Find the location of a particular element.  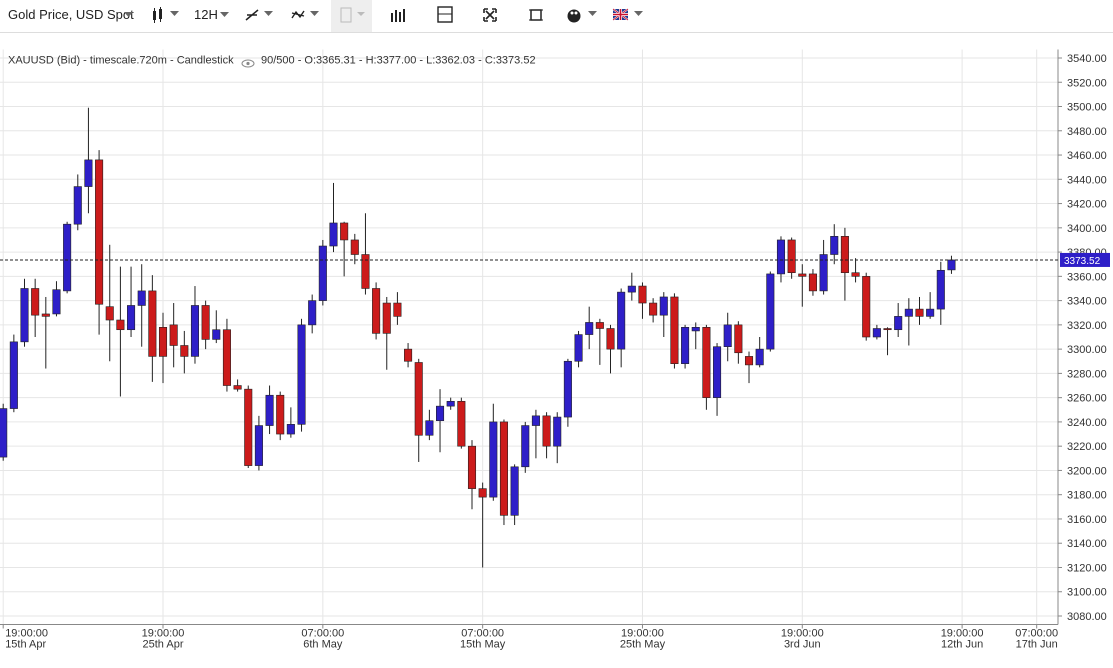

y-tick-label: 3100.00 is located at coordinates (1087, 593).